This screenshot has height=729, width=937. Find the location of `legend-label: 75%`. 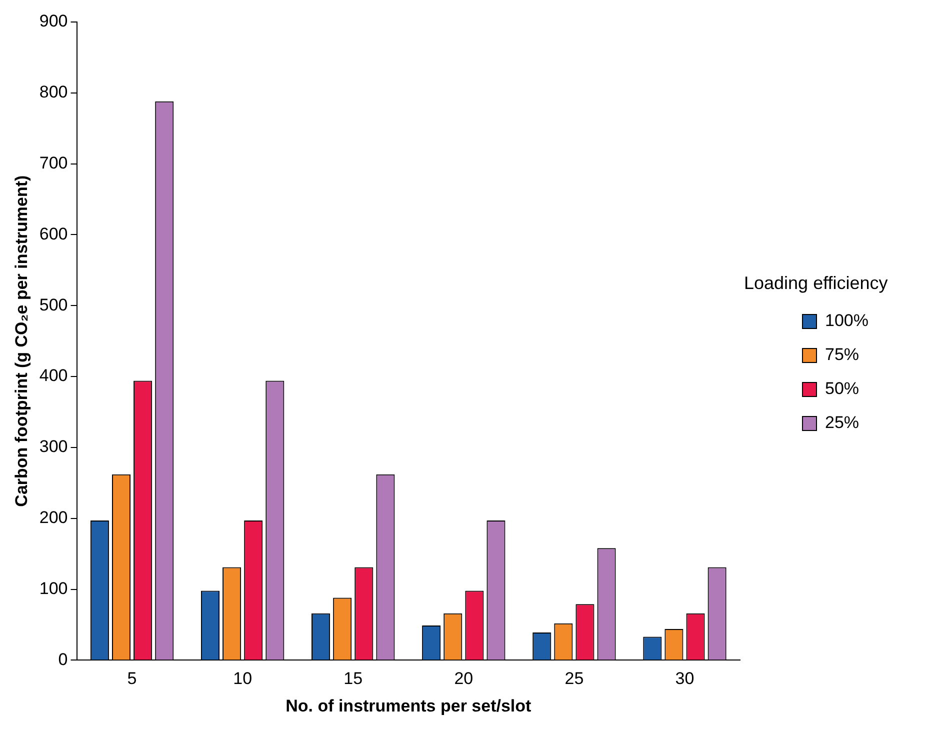

legend-label: 75% is located at coordinates (842, 355).